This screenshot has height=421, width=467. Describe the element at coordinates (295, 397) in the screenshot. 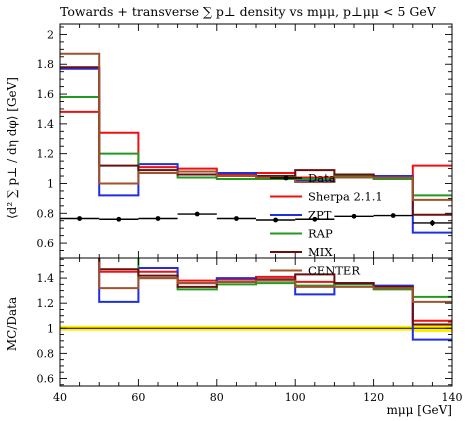

I see `x-tick-label: 100` at that location.